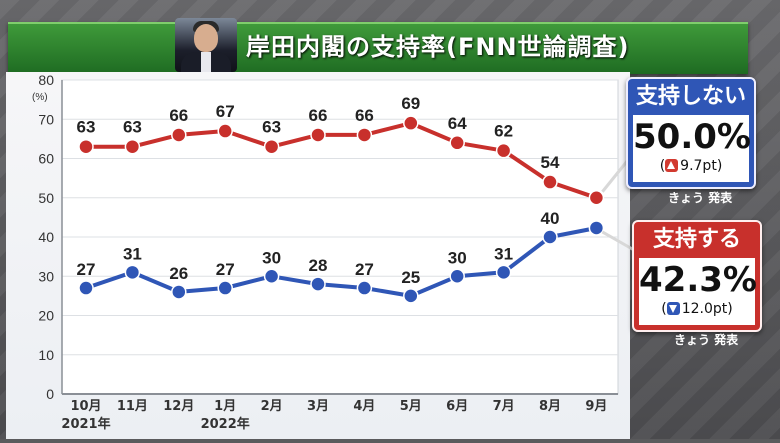  I want to click on y-tick-label: 10, so click(46, 355).